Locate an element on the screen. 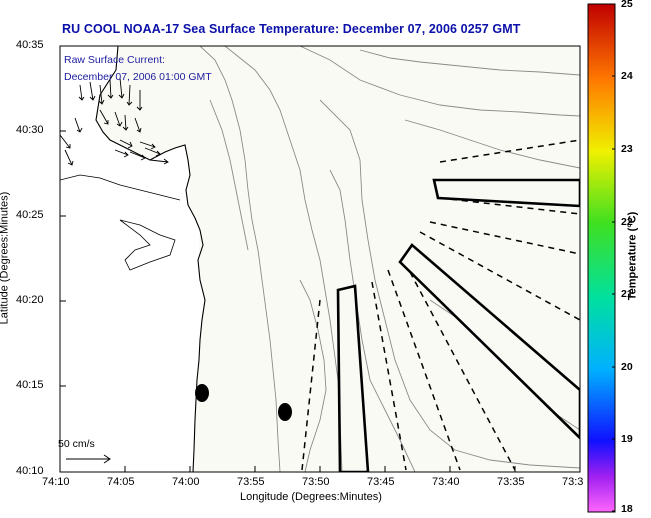 This screenshot has width=651, height=518. y-tick-label: 40:10 is located at coordinates (30, 471).